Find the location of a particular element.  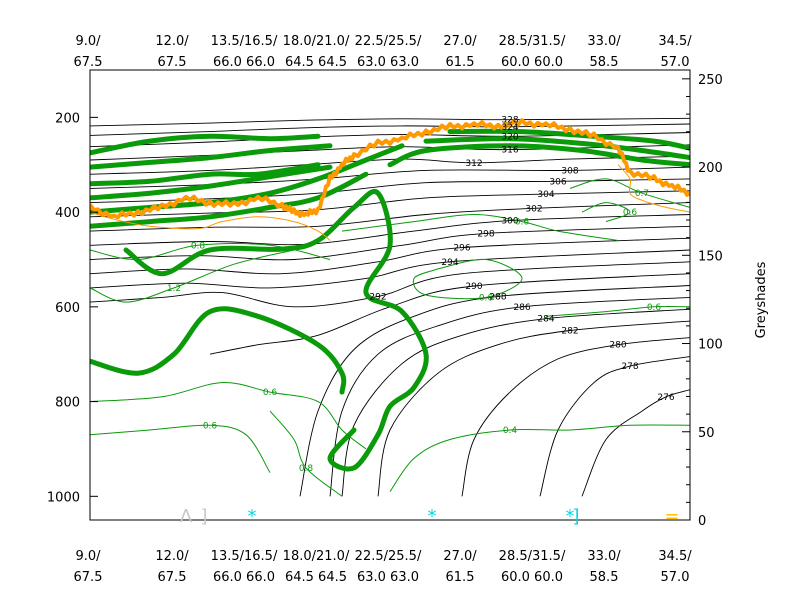

x-top-label-line2: 61.5 is located at coordinates (460, 62).